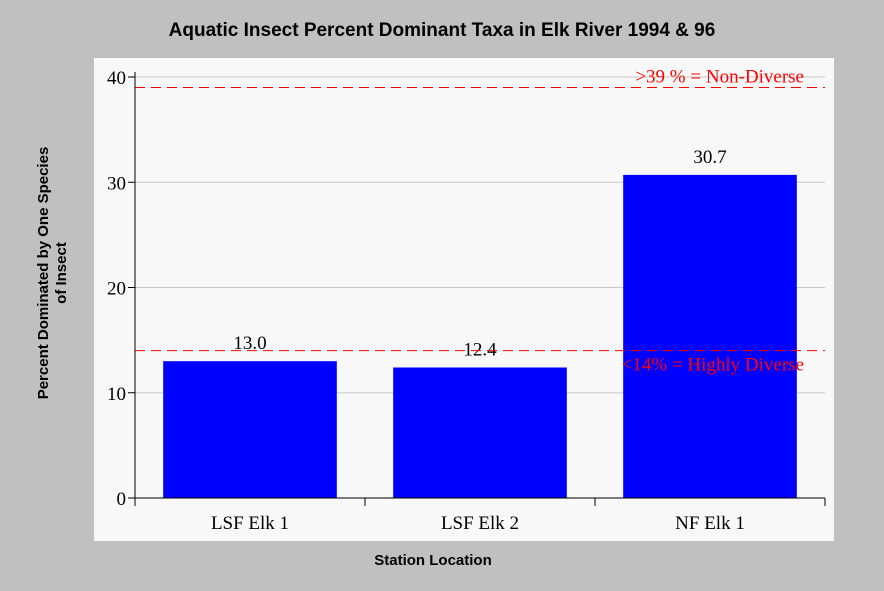 Image resolution: width=884 pixels, height=591 pixels. I want to click on y-tick-label: 20, so click(116, 289).